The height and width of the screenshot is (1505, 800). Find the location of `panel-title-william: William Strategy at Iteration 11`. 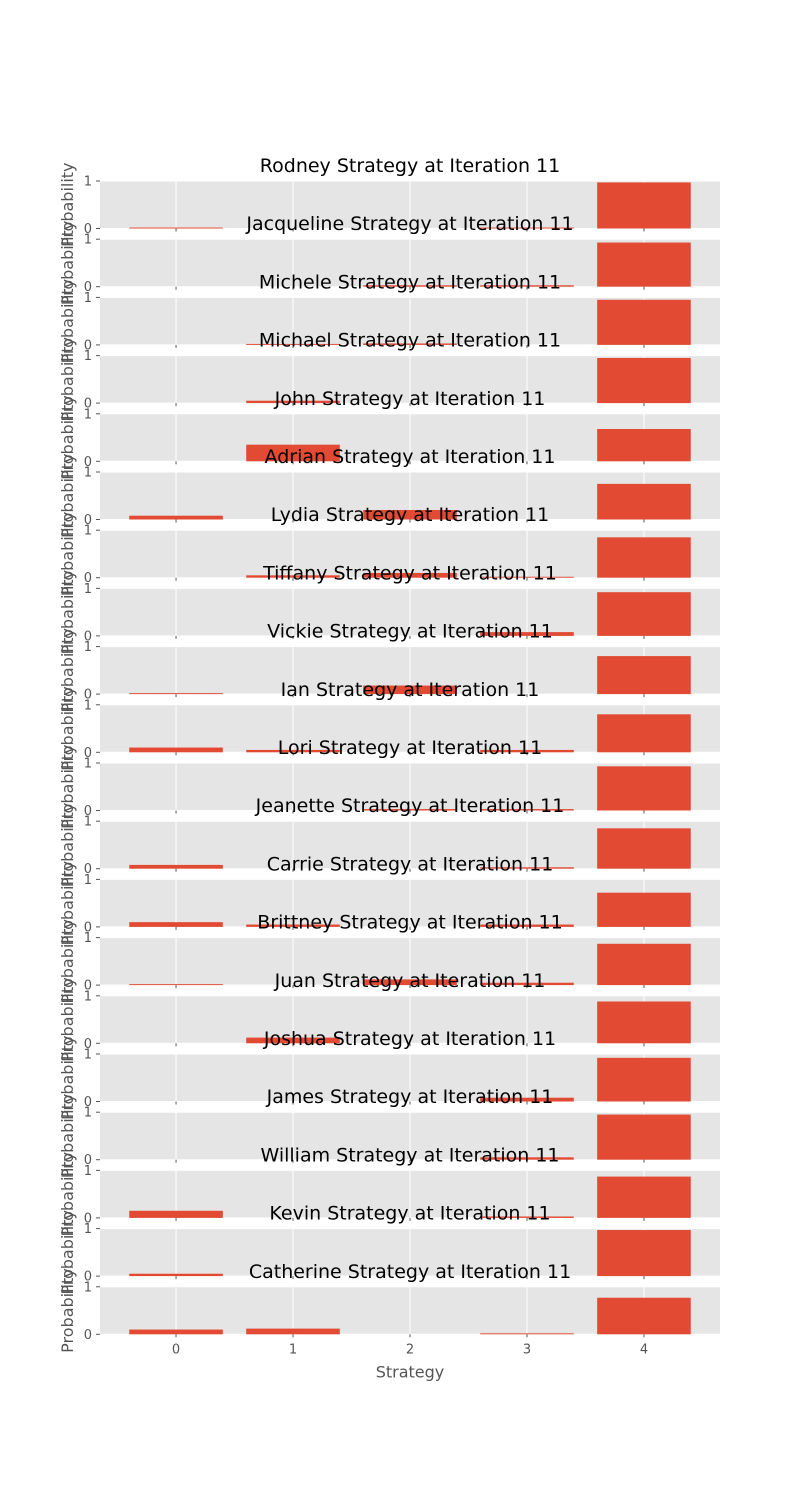

panel-title-william: William Strategy at Iteration 11 is located at coordinates (409, 1155).